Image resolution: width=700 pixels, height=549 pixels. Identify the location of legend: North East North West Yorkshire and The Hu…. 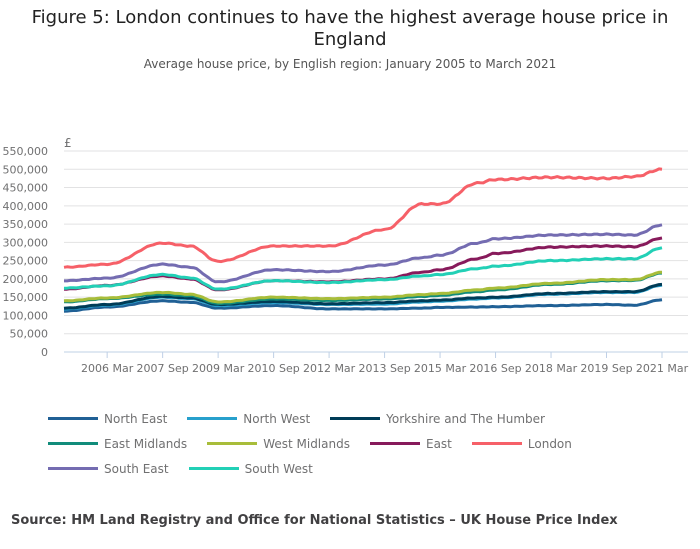
(348, 443).